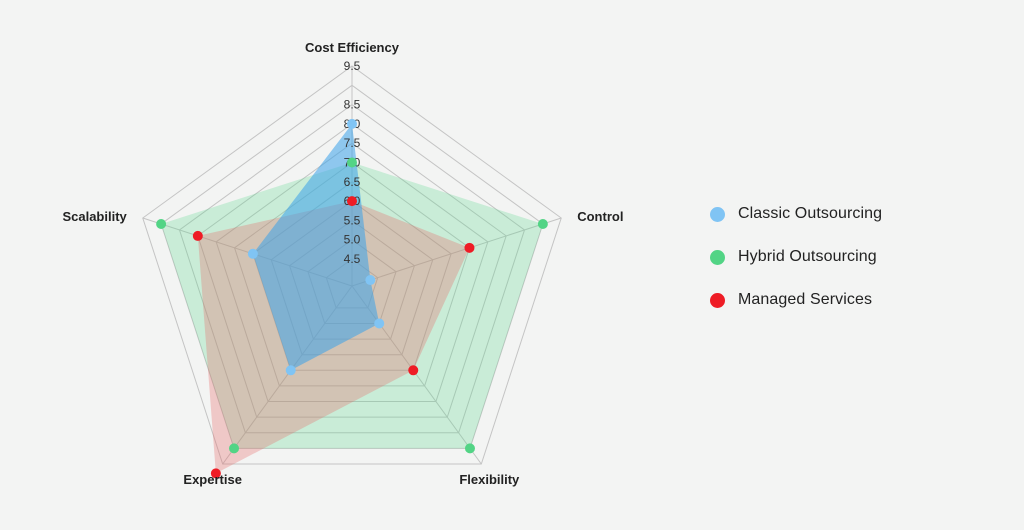 The height and width of the screenshot is (530, 1024). Describe the element at coordinates (316, 247) in the screenshot. I see `series-area` at that location.